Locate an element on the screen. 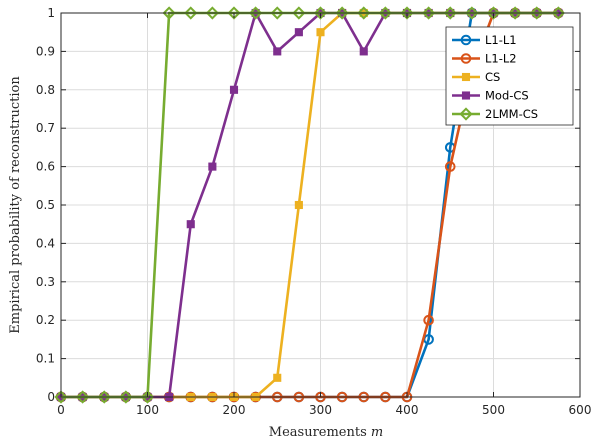  y-tick-label: 0.9 is located at coordinates (45, 51).